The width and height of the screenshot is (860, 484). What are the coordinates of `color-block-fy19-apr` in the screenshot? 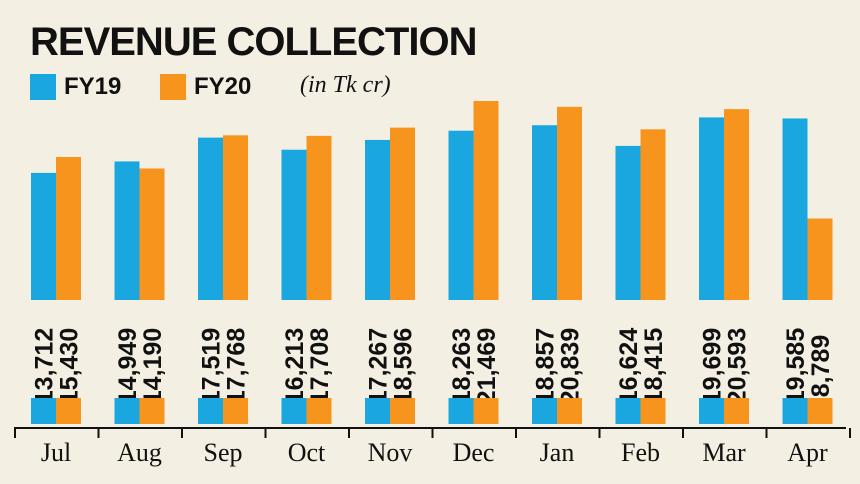 It's located at (795, 411).